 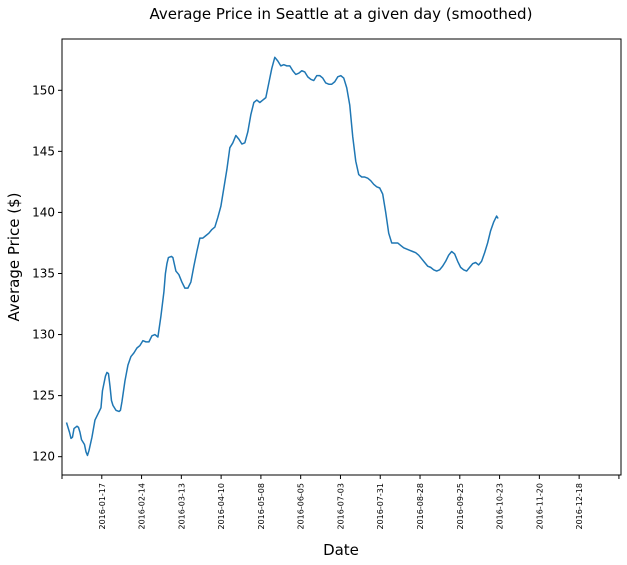 What do you see at coordinates (500, 506) in the screenshot?
I see `x-tick-label: 2016-10-23` at bounding box center [500, 506].